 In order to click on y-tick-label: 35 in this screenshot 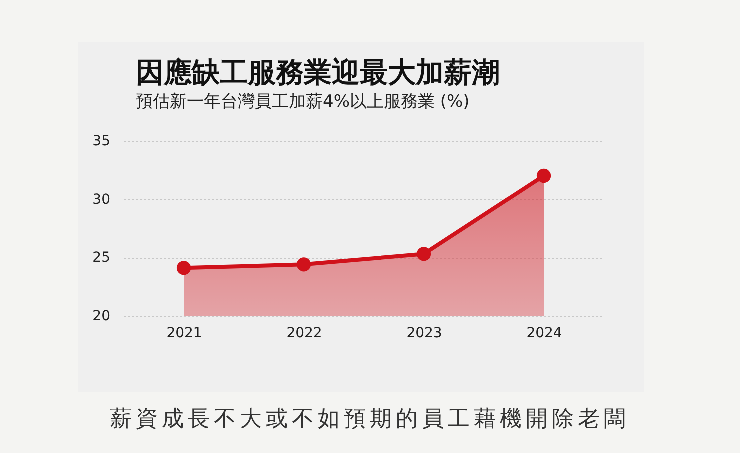, I will do `click(101, 142)`.